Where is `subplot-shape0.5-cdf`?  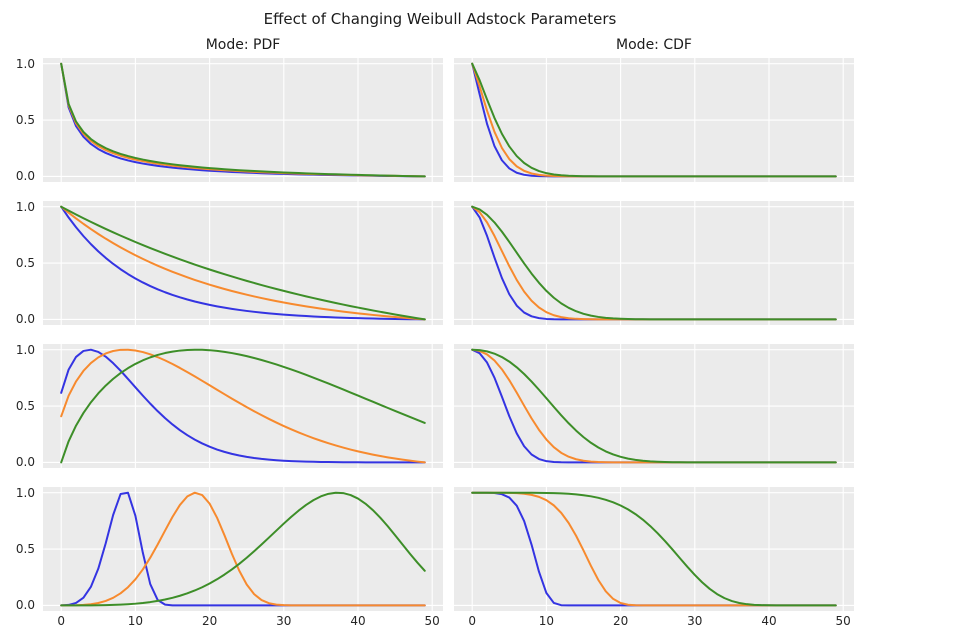 subplot-shape0.5-cdf is located at coordinates (654, 120).